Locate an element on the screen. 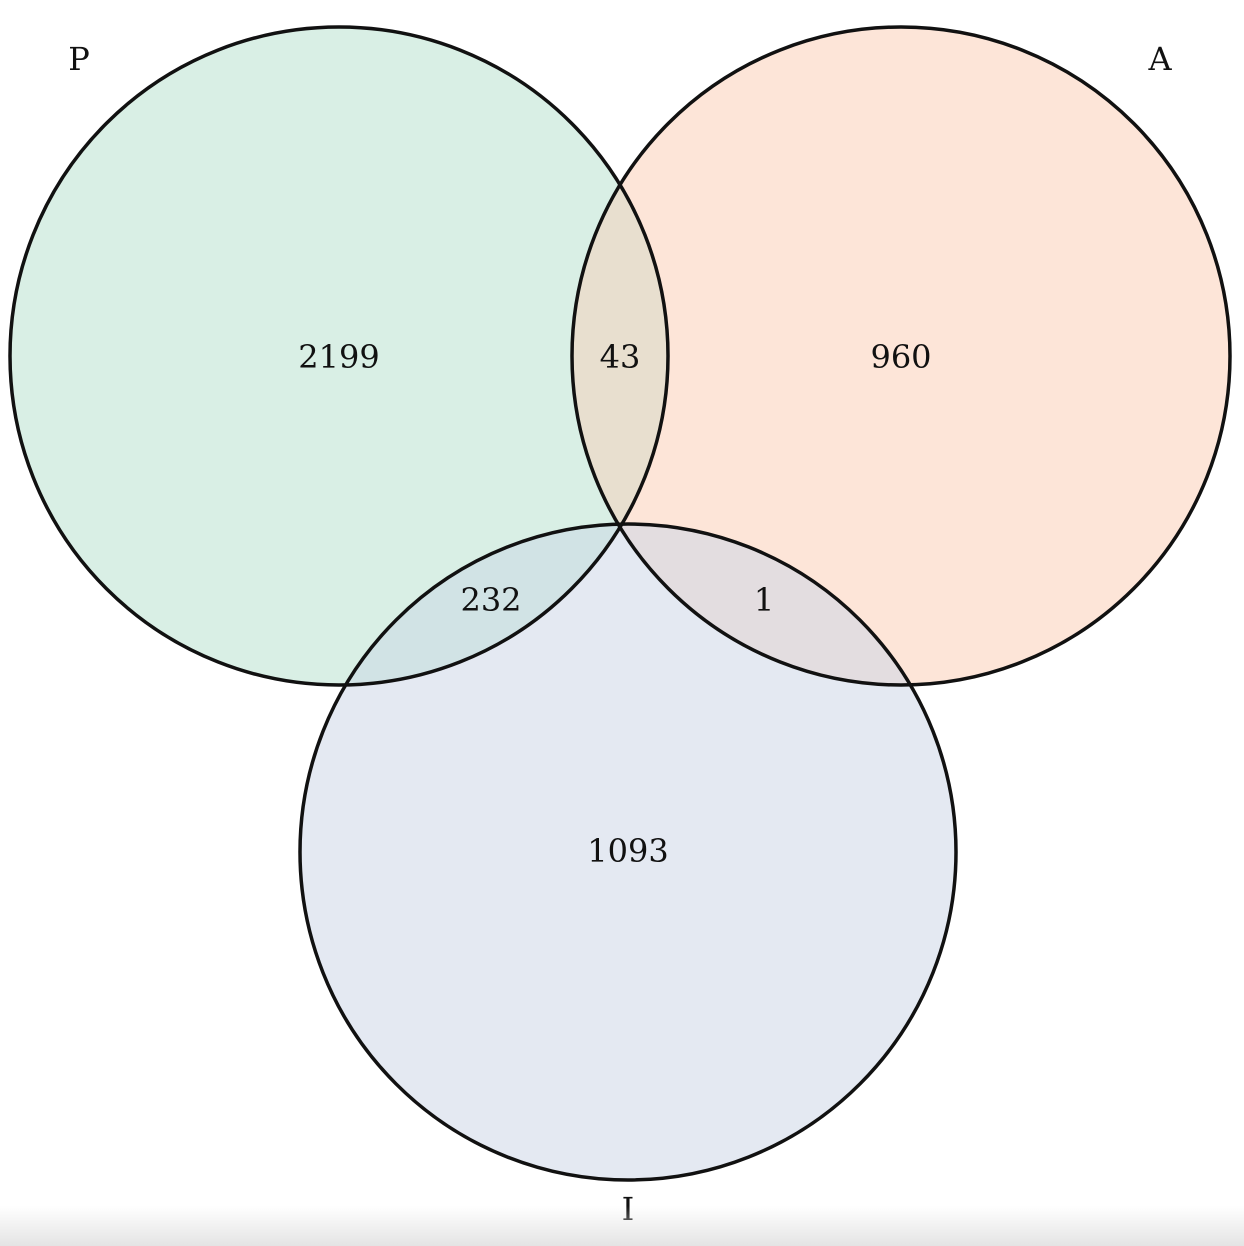 The width and height of the screenshot is (1244, 1246). count-a-only: 960 is located at coordinates (900, 357).